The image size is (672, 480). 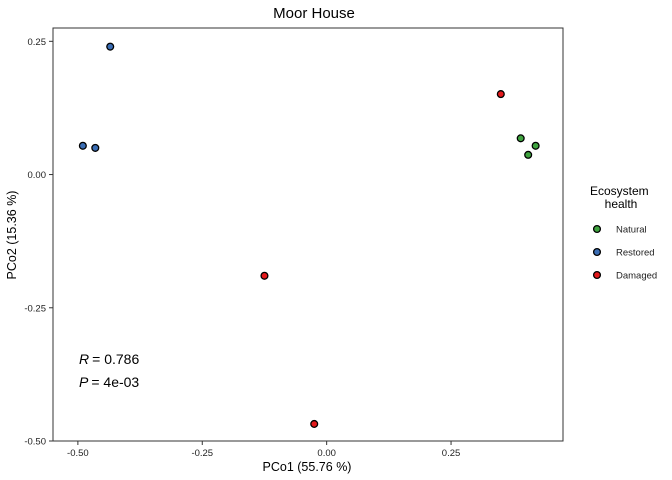 I want to click on chart-title: Moor House, so click(x=314, y=13).